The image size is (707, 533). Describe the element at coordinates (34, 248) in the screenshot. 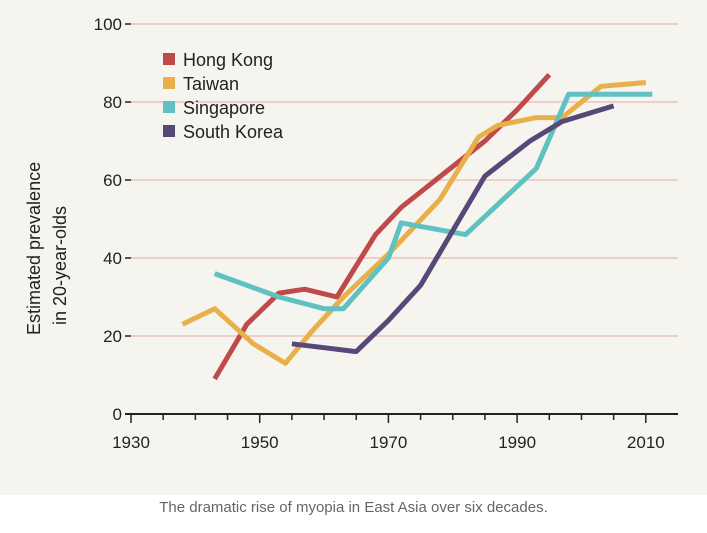

I see `y-axis-title-line-1: Estimated prevalence` at that location.